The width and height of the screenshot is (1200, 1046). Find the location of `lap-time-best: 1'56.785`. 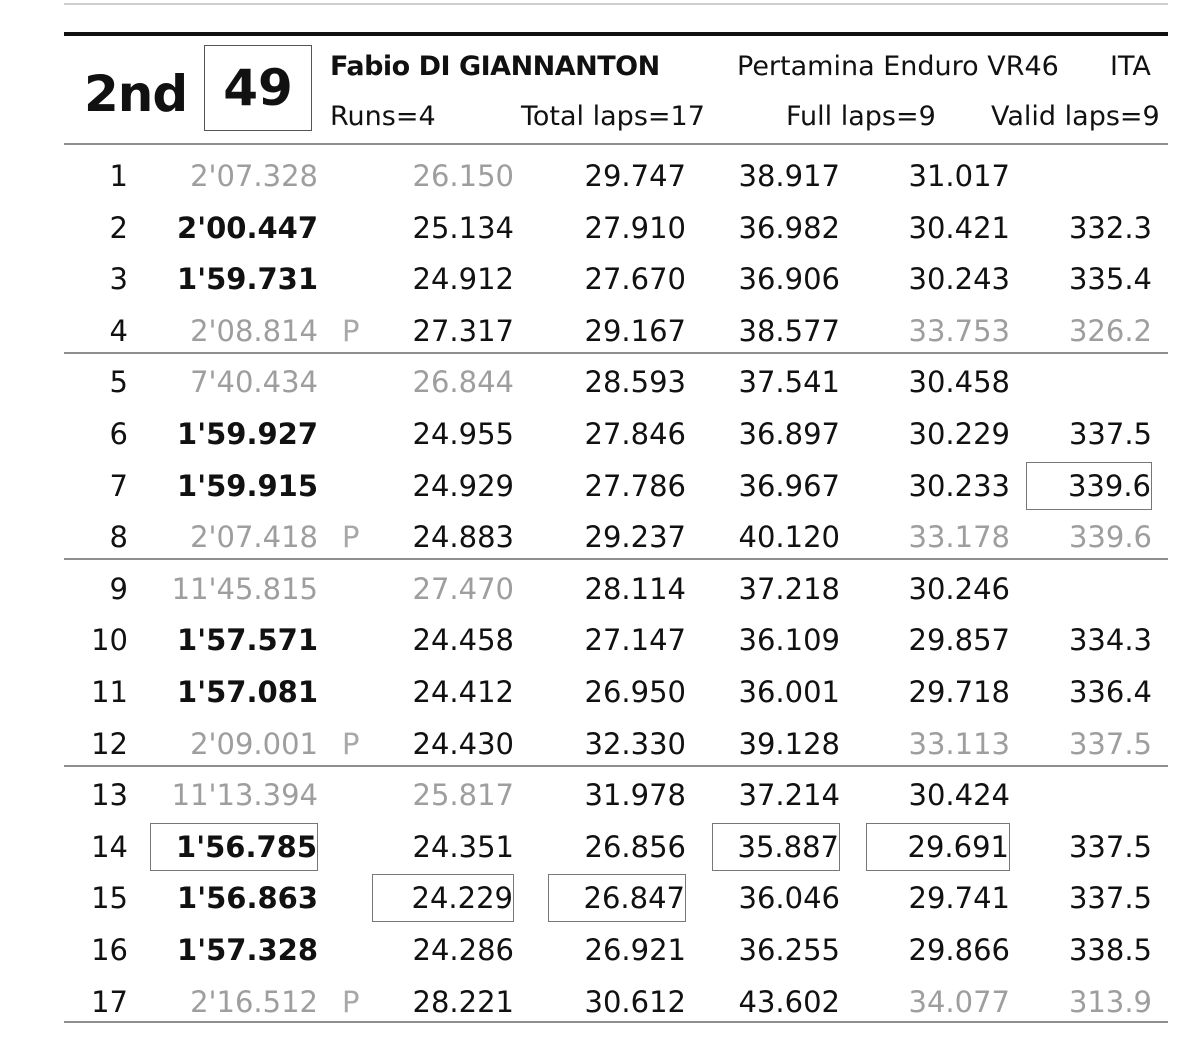

lap-time-best: 1'56.785 is located at coordinates (234, 847).